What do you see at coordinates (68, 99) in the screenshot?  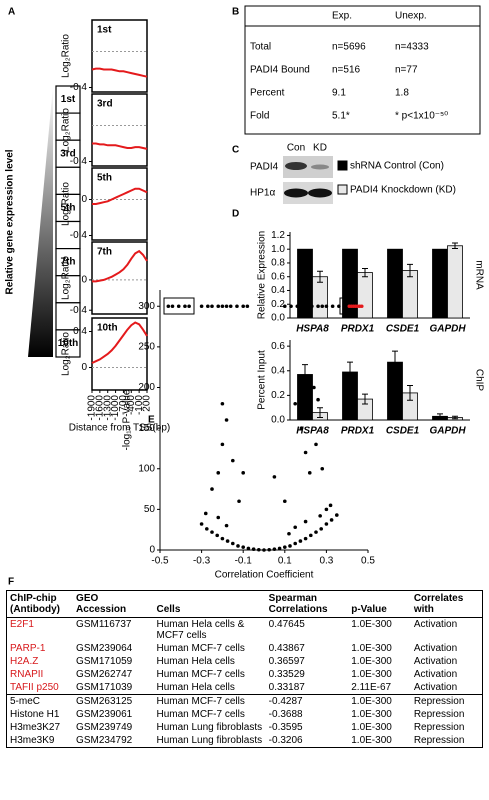 I see `level-label: 1st` at bounding box center [68, 99].